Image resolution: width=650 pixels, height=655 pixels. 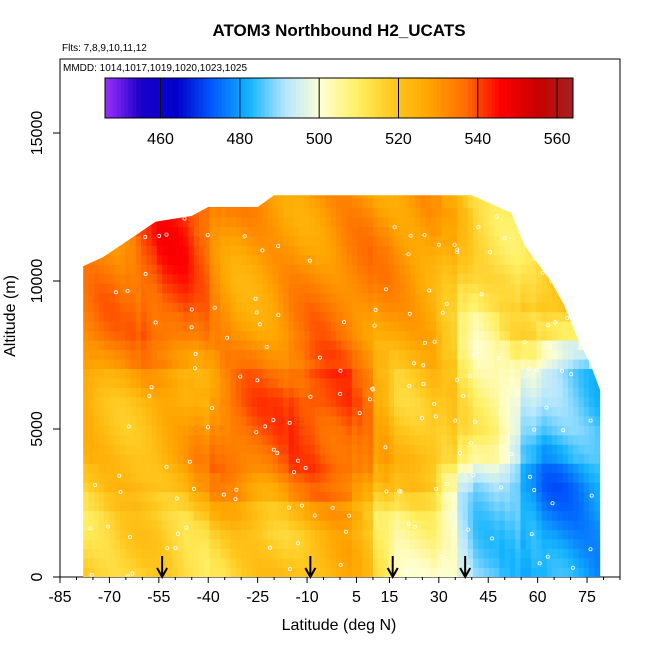 I want to click on flights-label: Flts: 7,8,9,10,11,12, so click(x=104, y=48).